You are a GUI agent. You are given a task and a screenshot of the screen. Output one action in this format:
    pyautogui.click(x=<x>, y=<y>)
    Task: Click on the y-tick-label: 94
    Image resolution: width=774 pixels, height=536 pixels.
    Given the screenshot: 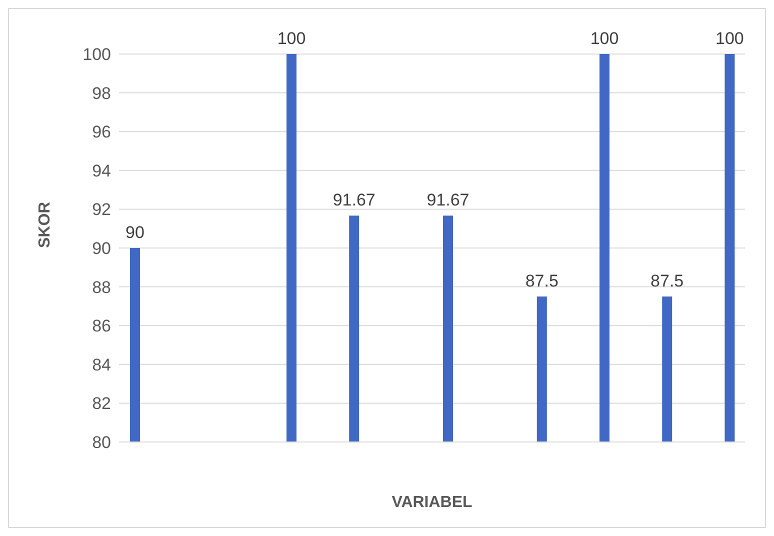 What is the action you would take?
    pyautogui.click(x=101, y=170)
    